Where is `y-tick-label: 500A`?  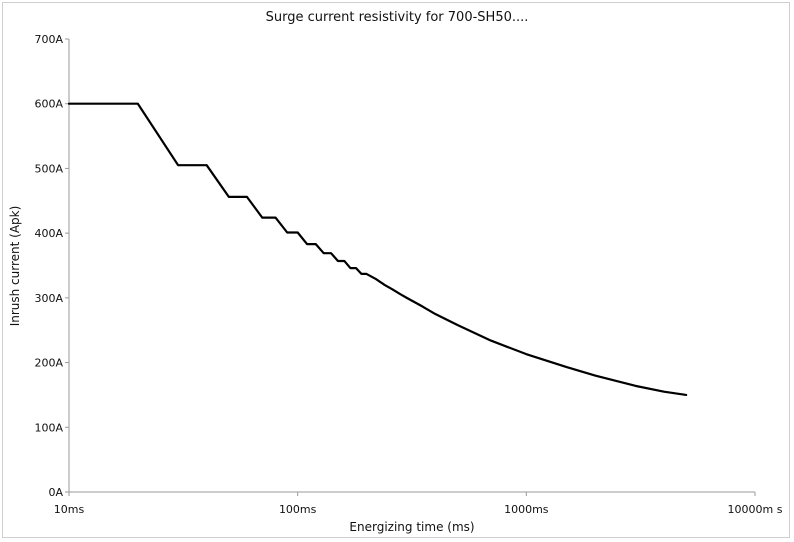
y-tick-label: 500A is located at coordinates (48, 168).